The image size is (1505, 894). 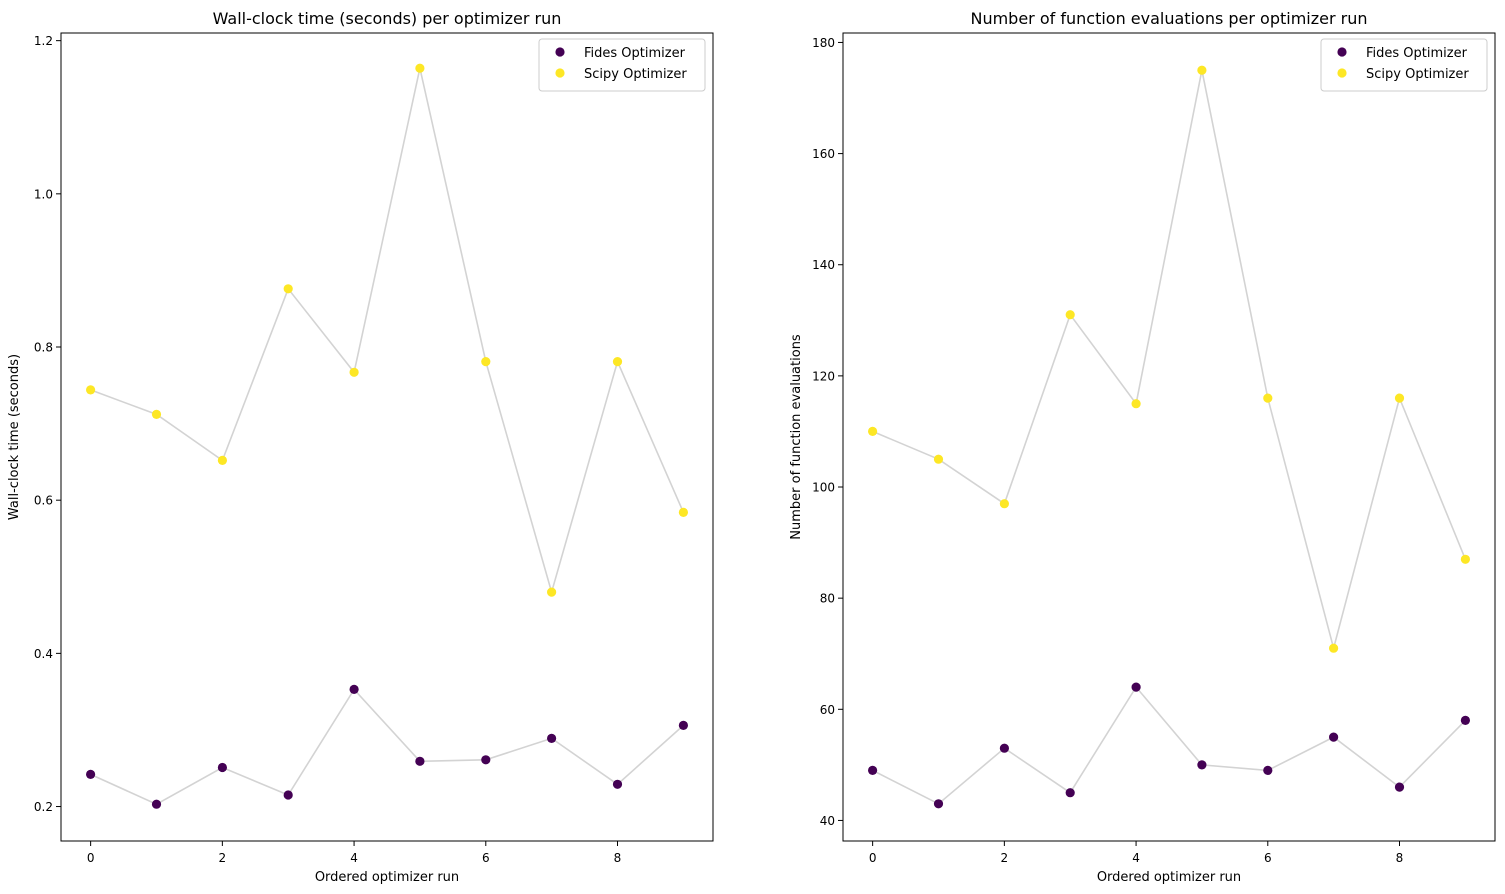 What do you see at coordinates (43, 807) in the screenshot?
I see `y-tick-label: 0.2` at bounding box center [43, 807].